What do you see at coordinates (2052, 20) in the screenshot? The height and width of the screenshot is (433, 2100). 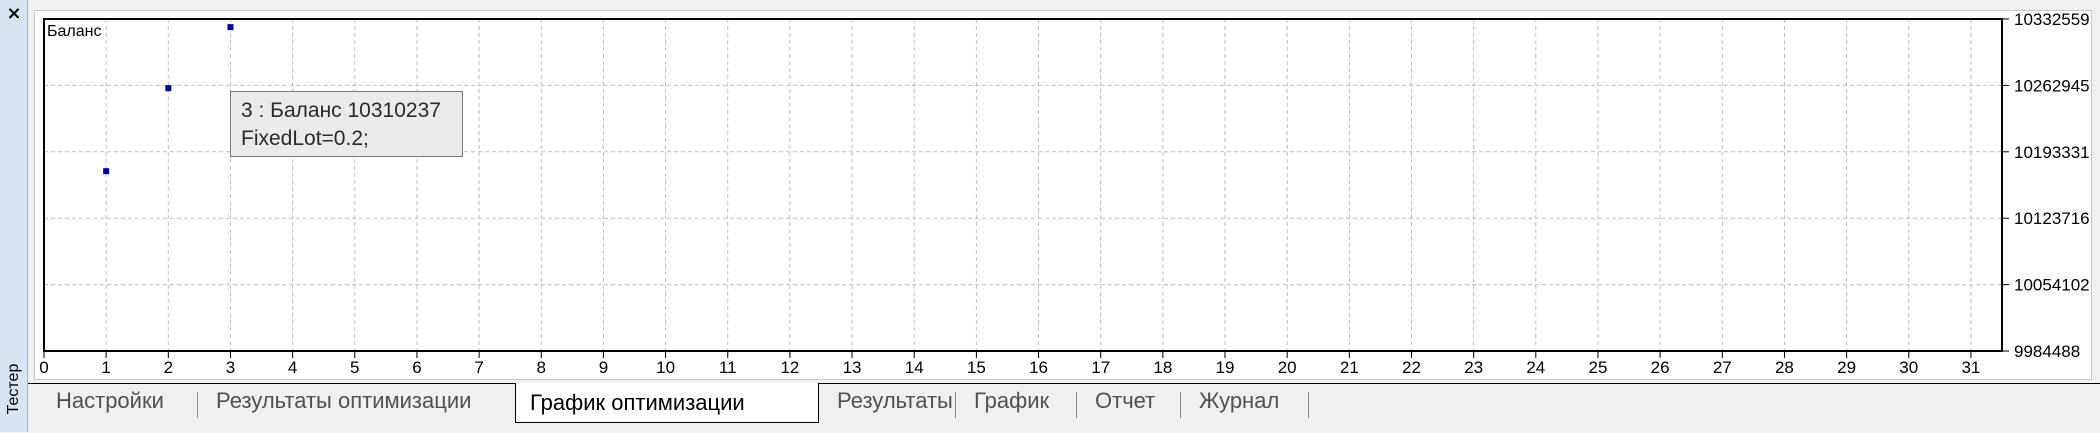 I see `y-tick-label: 10332559` at bounding box center [2052, 20].